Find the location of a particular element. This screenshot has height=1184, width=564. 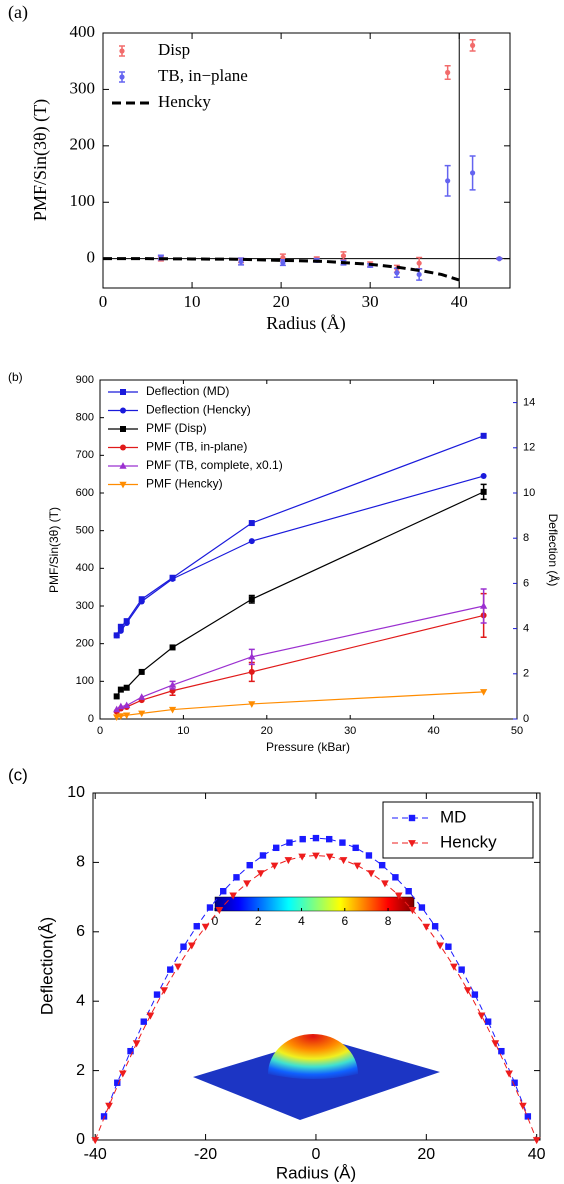

y-axis-label: Deflection(Å) is located at coordinates (46, 966).